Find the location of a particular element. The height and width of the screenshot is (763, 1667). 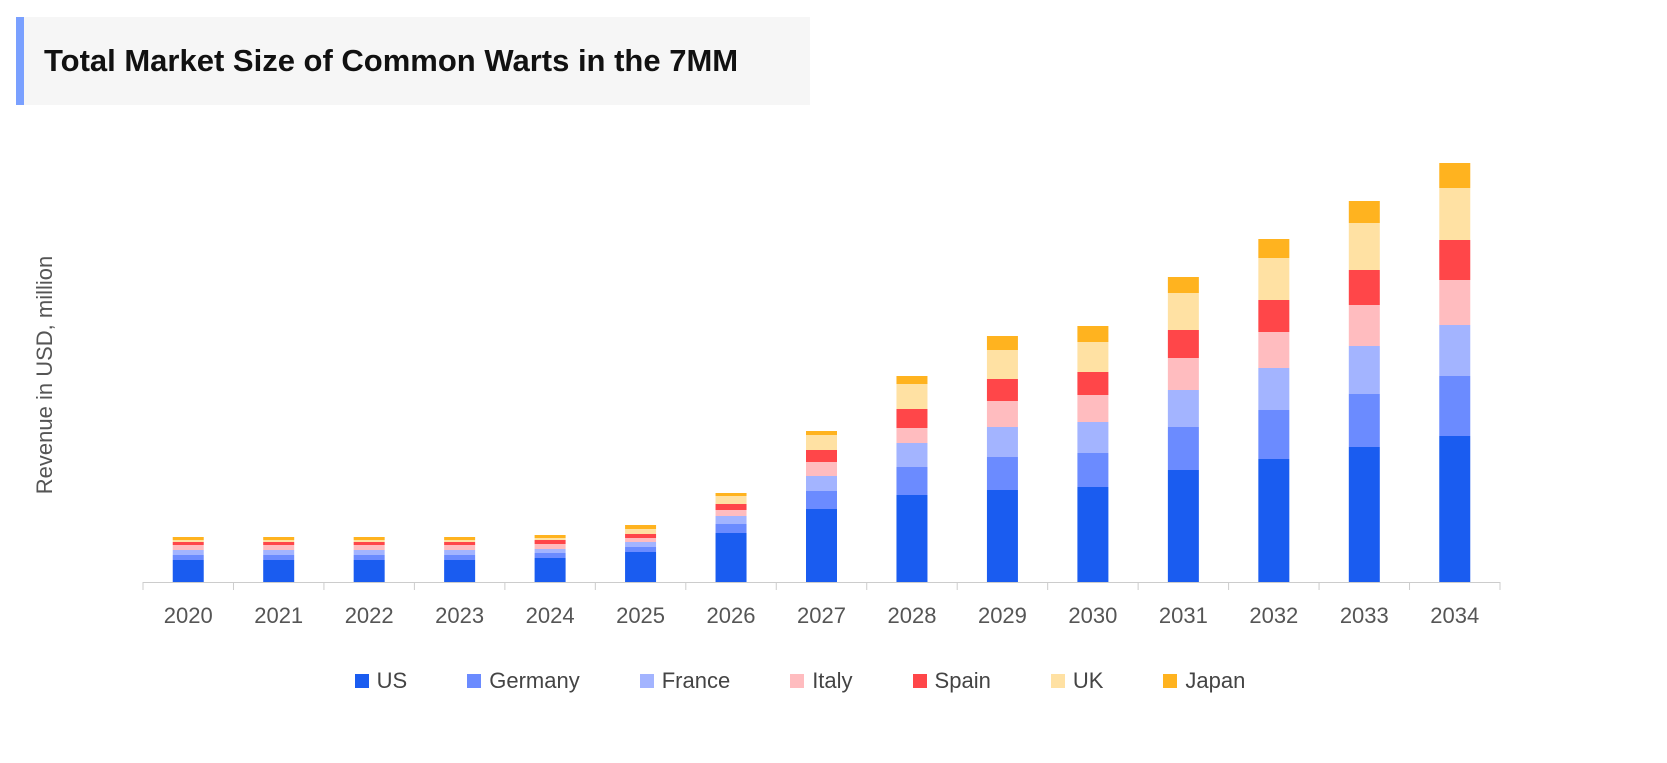

bar-segment-uk-2030 is located at coordinates (1093, 357).